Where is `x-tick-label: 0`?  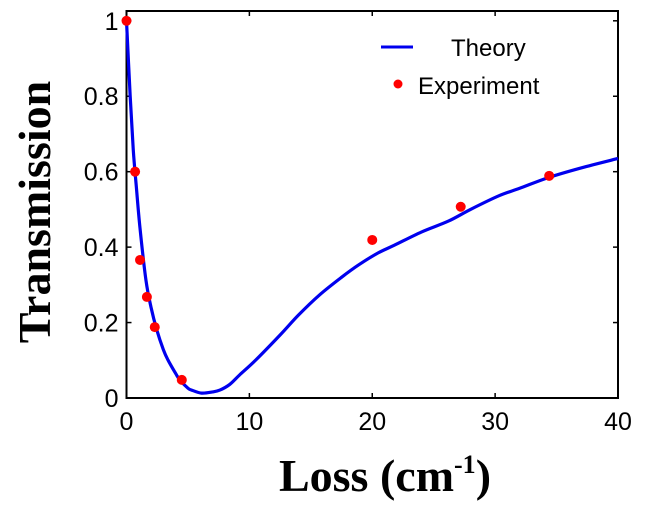 x-tick-label: 0 is located at coordinates (127, 422).